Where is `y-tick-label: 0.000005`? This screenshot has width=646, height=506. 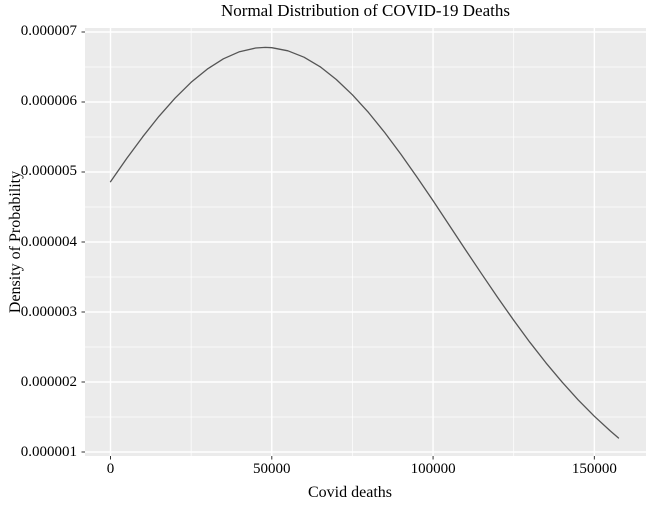
y-tick-label: 0.000005 is located at coordinates (48, 171).